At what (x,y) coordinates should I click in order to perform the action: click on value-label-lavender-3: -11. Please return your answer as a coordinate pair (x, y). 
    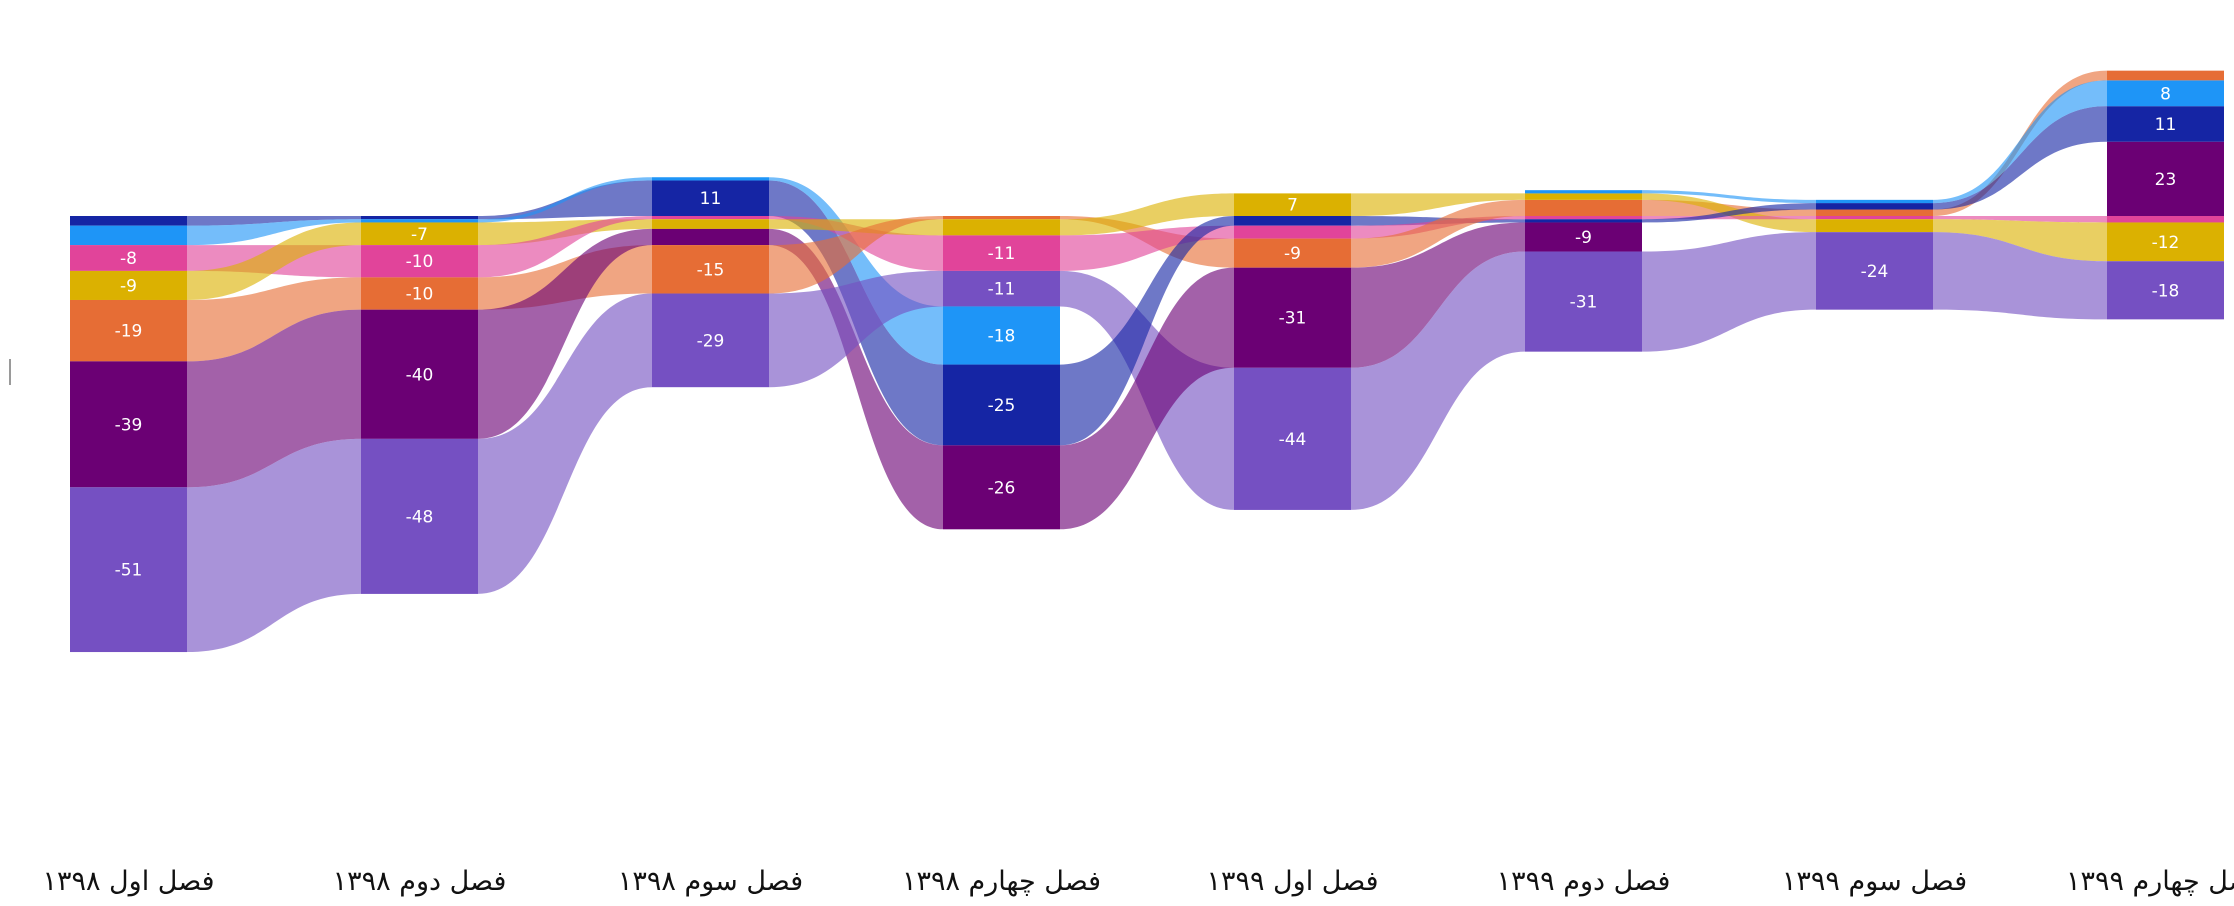
    Looking at the image, I should click on (1002, 290).